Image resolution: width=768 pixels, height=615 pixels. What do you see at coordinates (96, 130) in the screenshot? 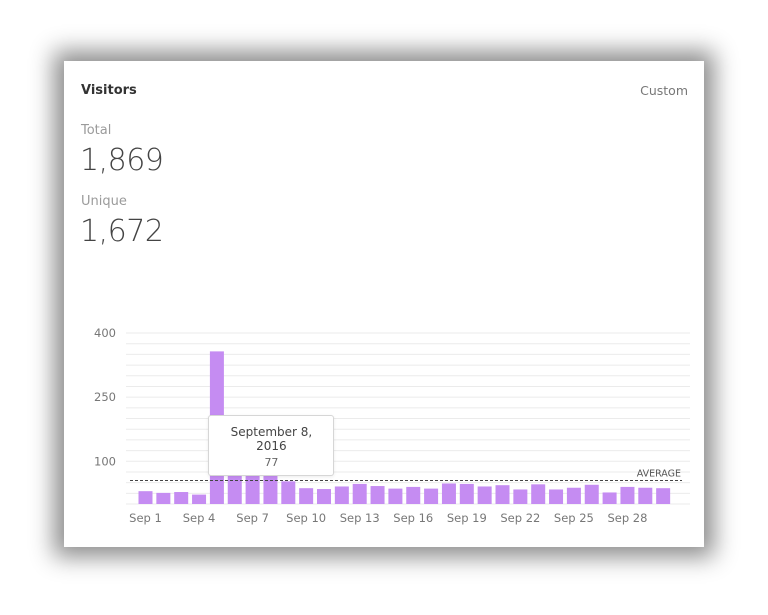
I see `total-label: Total` at bounding box center [96, 130].